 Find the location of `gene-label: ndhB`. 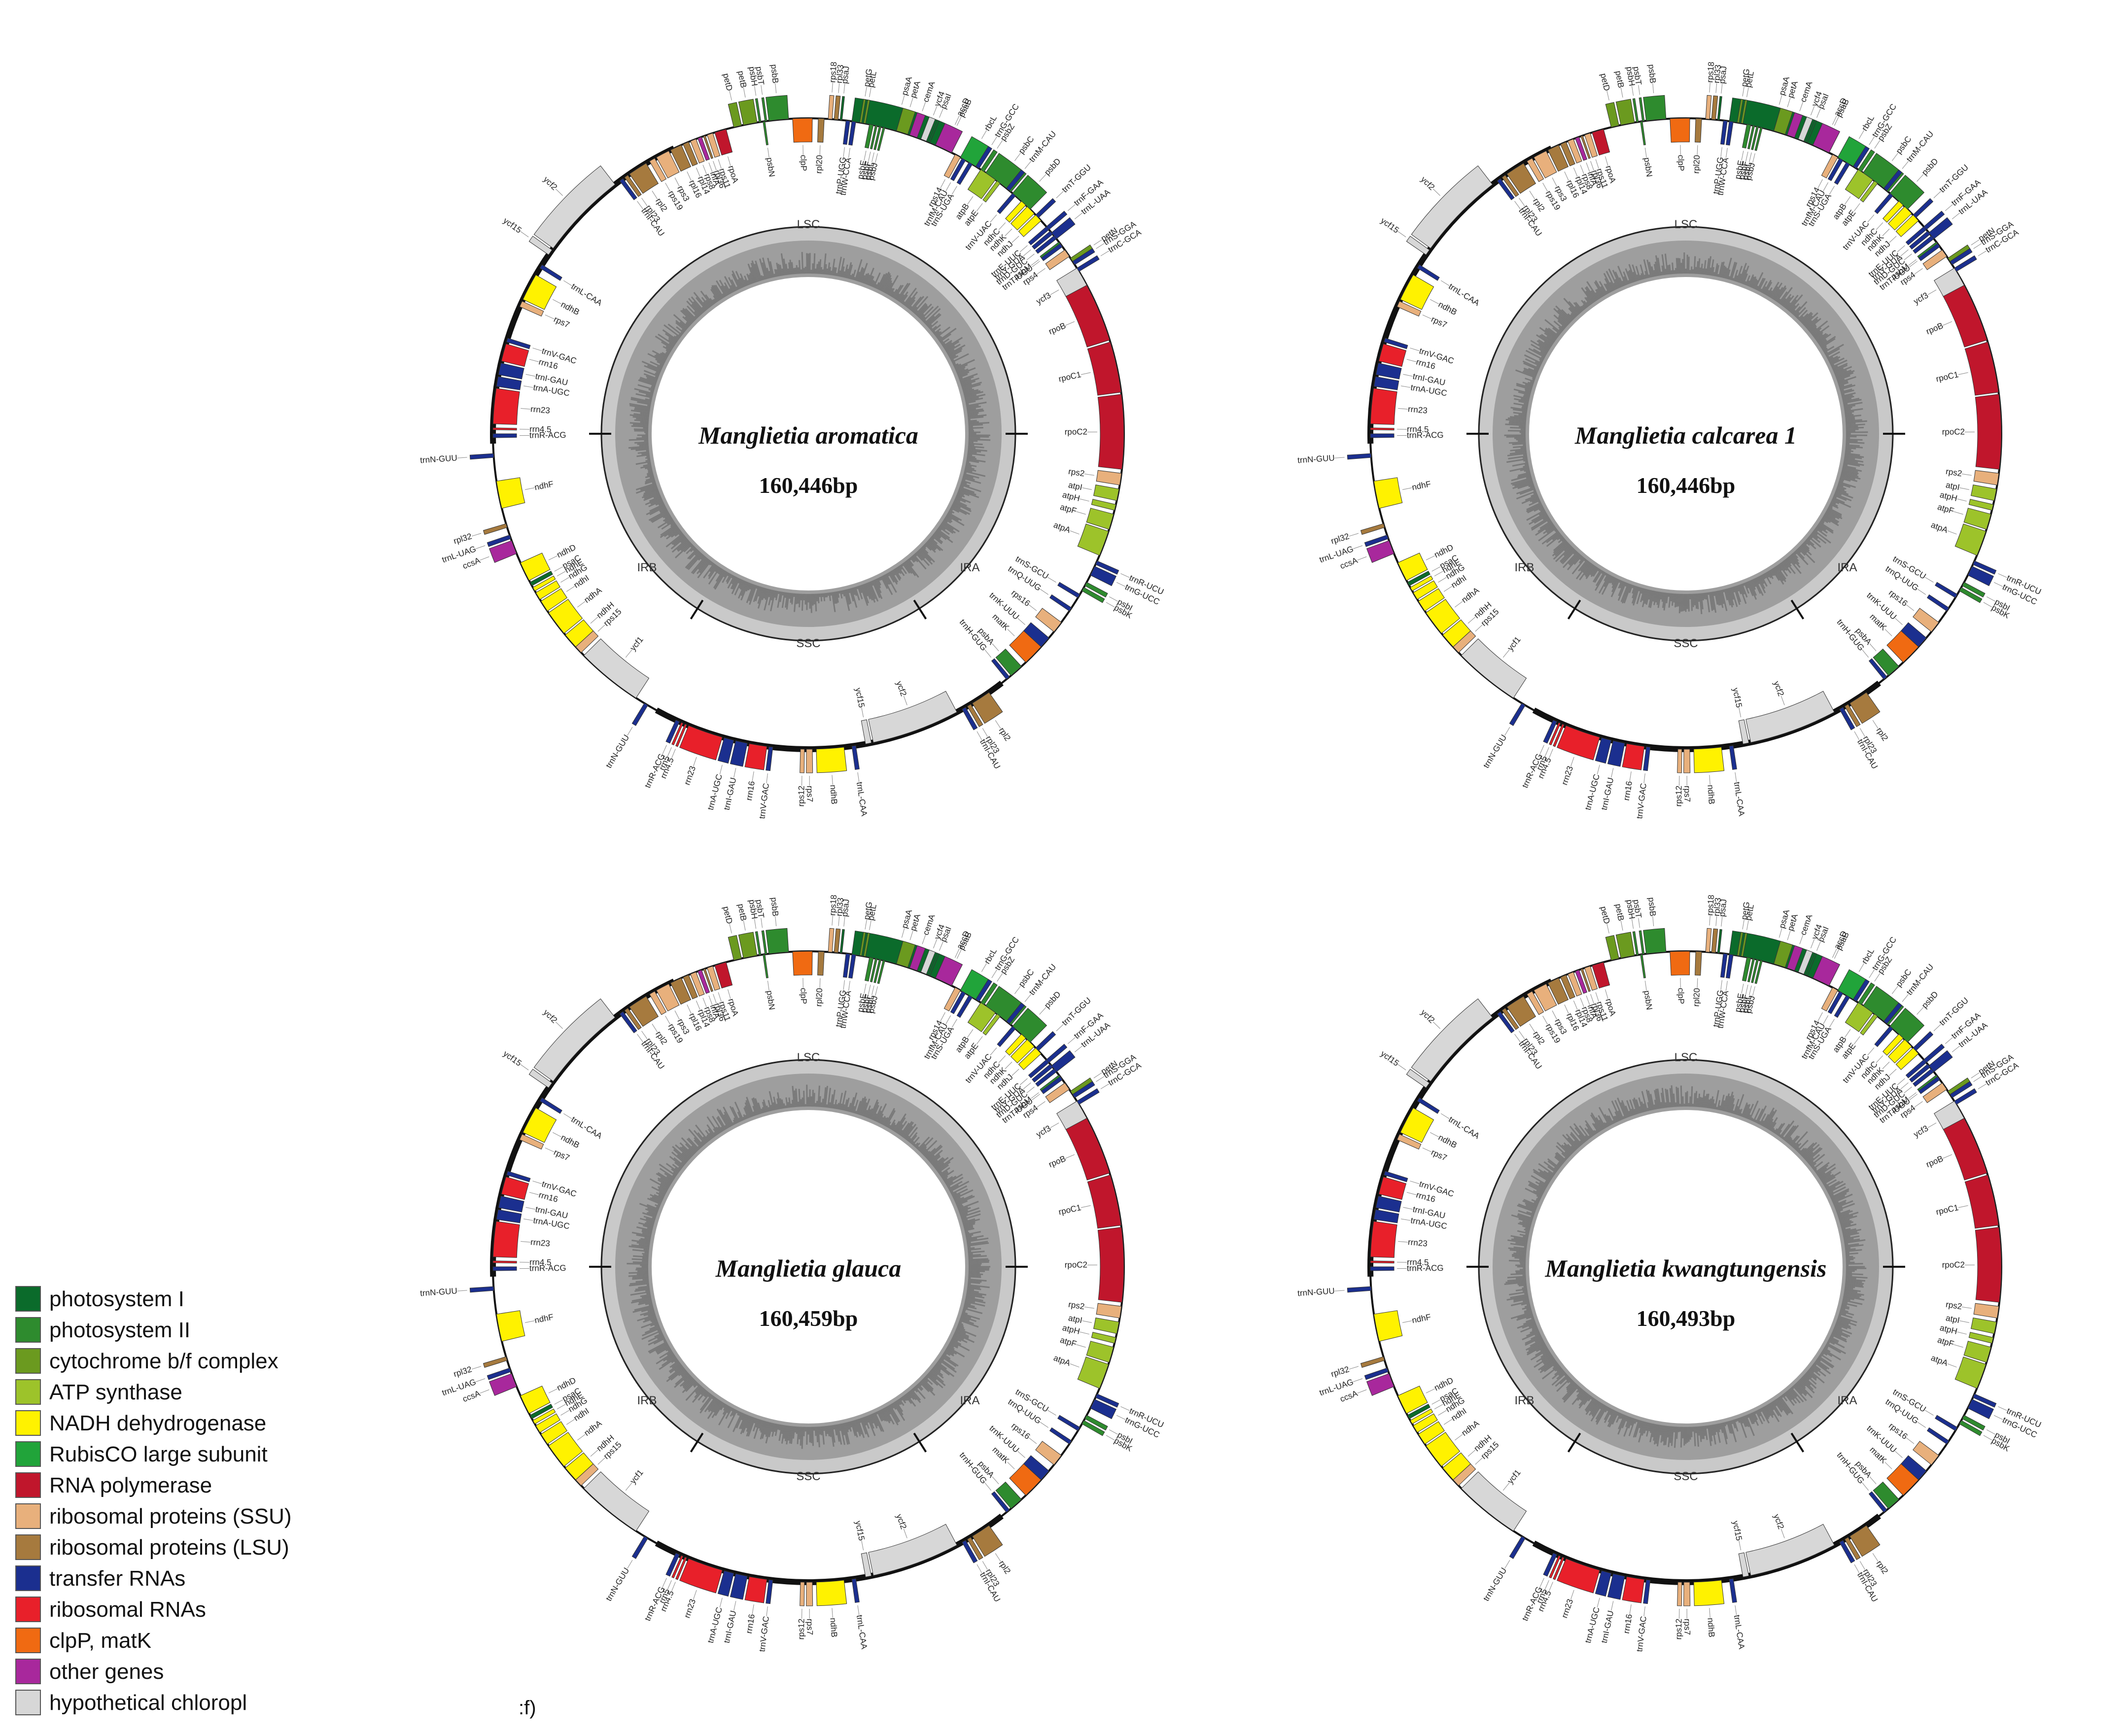

gene-label: ndhB is located at coordinates (570, 308).